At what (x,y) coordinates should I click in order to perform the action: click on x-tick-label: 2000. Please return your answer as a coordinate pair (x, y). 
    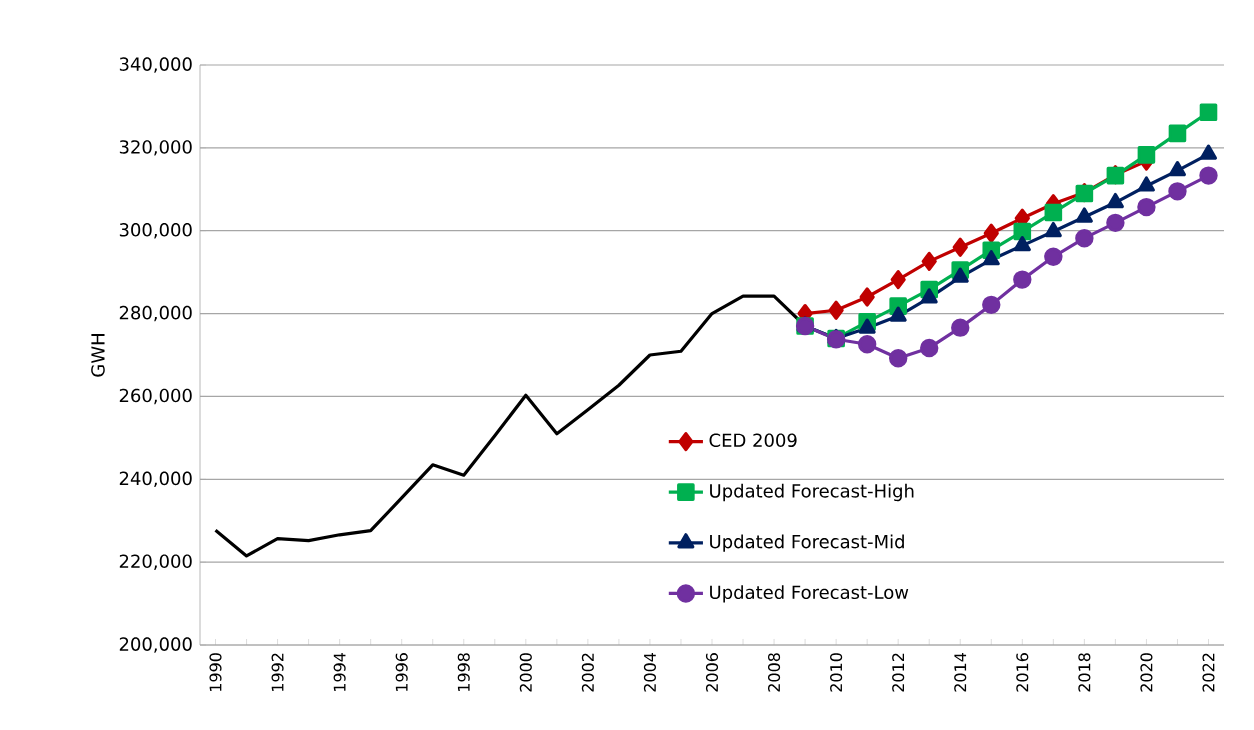
    Looking at the image, I should click on (525, 672).